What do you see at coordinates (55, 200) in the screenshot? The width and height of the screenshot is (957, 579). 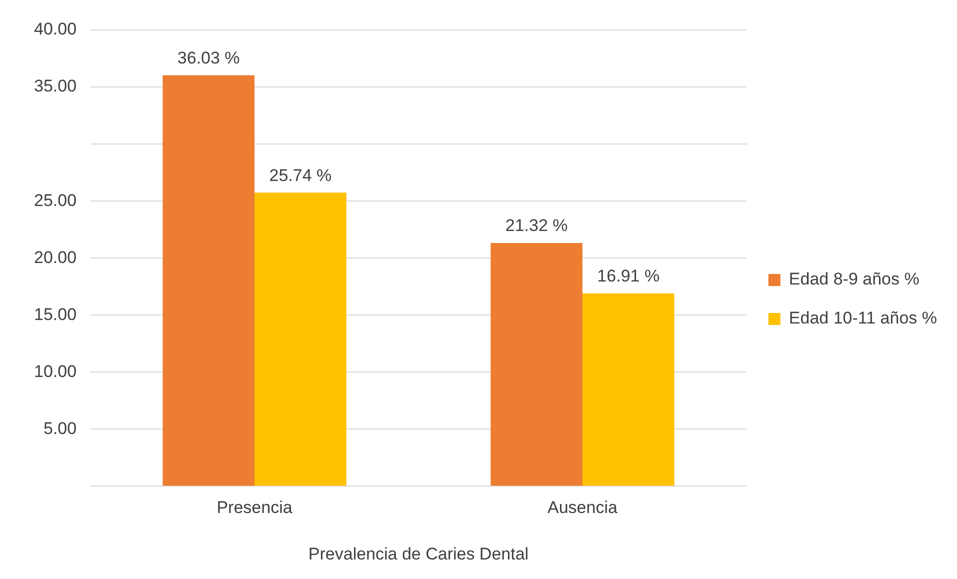 I see `y-tick-label: 25.00` at bounding box center [55, 200].